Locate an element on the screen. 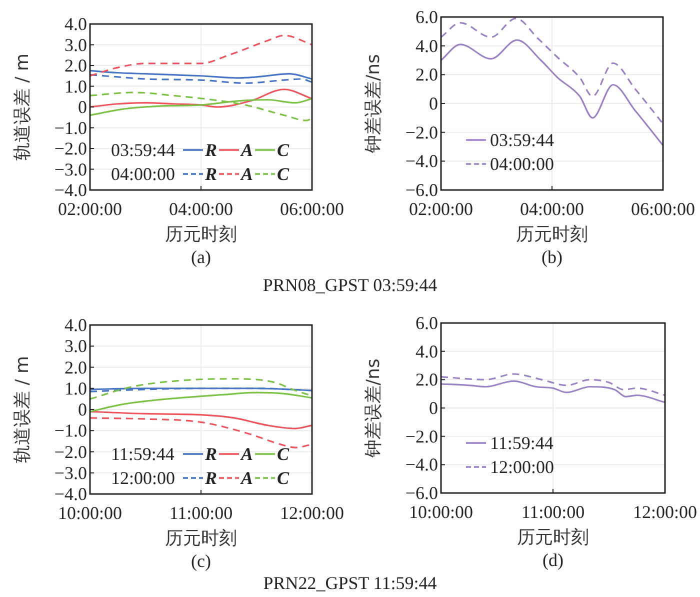 Image resolution: width=700 pixels, height=597 pixels. text: (b) is located at coordinates (552, 257).